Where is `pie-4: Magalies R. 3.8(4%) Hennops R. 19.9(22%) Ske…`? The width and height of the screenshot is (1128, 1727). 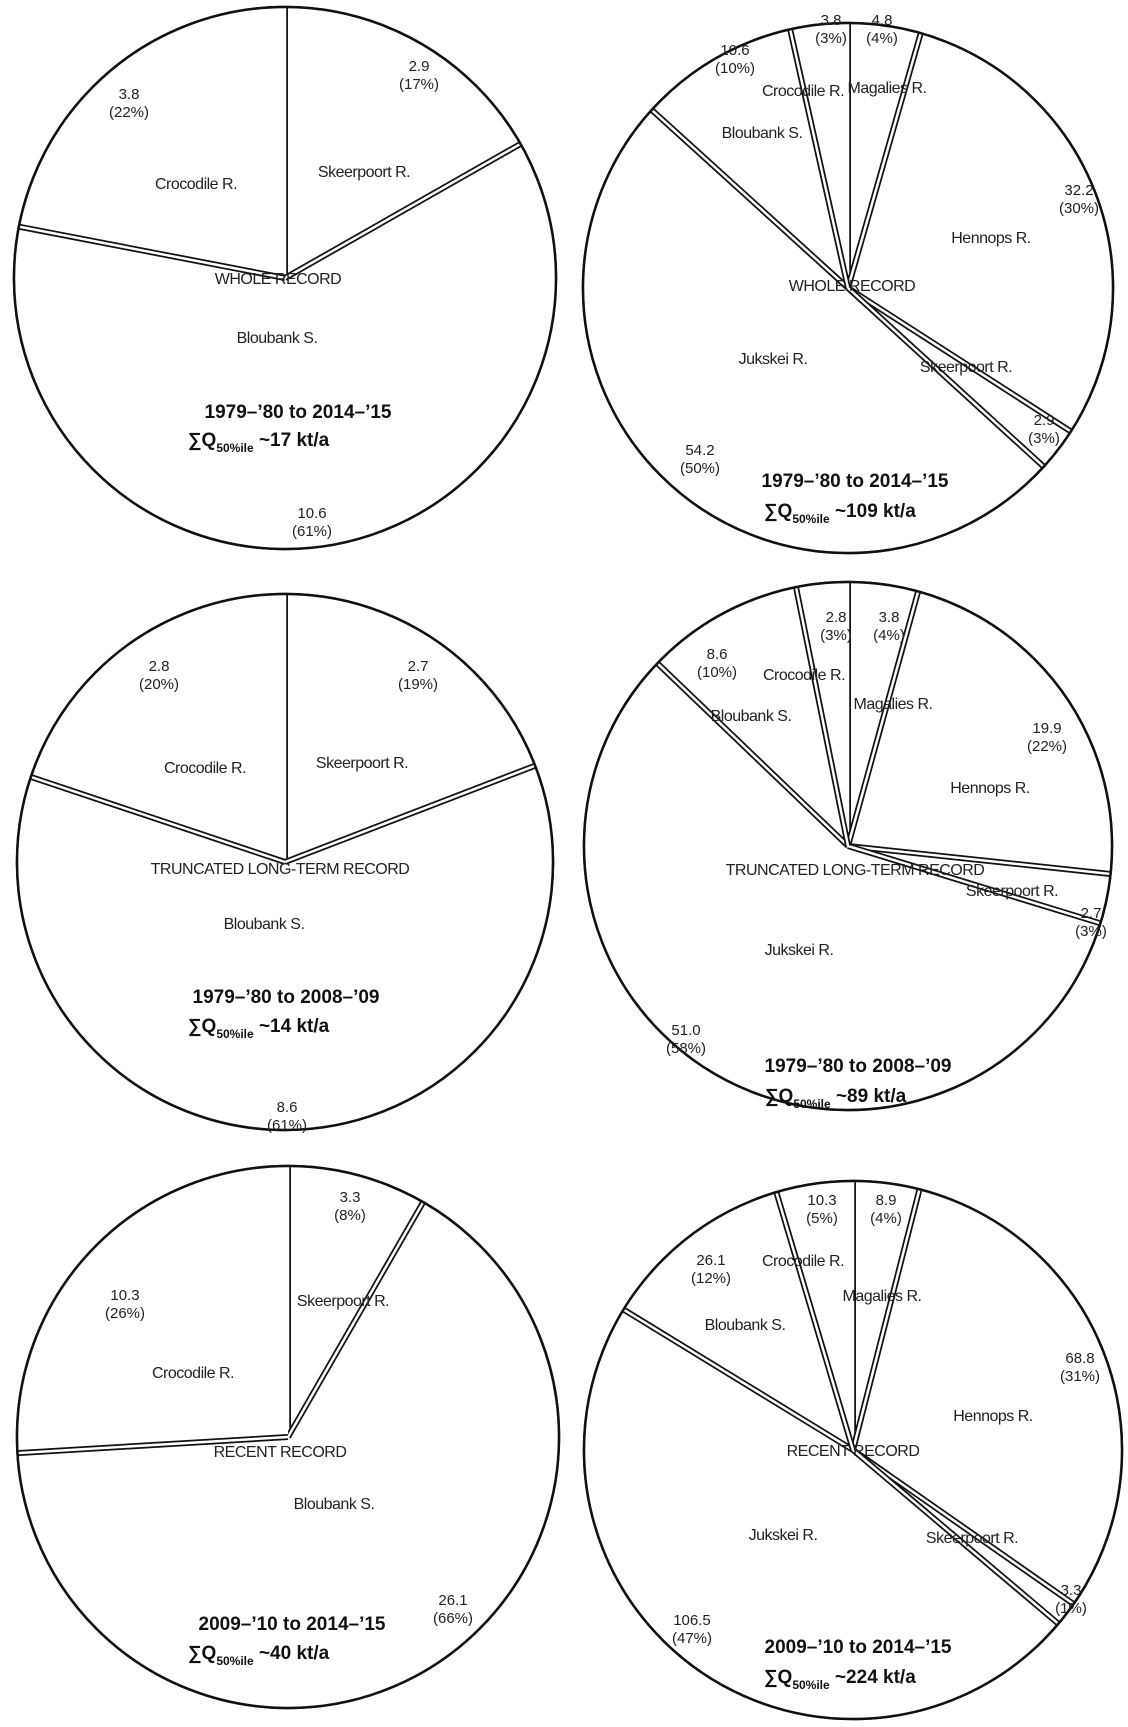
pie-4: Magalies R. 3.8(4%) Hennops R. 19.9(22%) Ske… is located at coordinates (848, 846).